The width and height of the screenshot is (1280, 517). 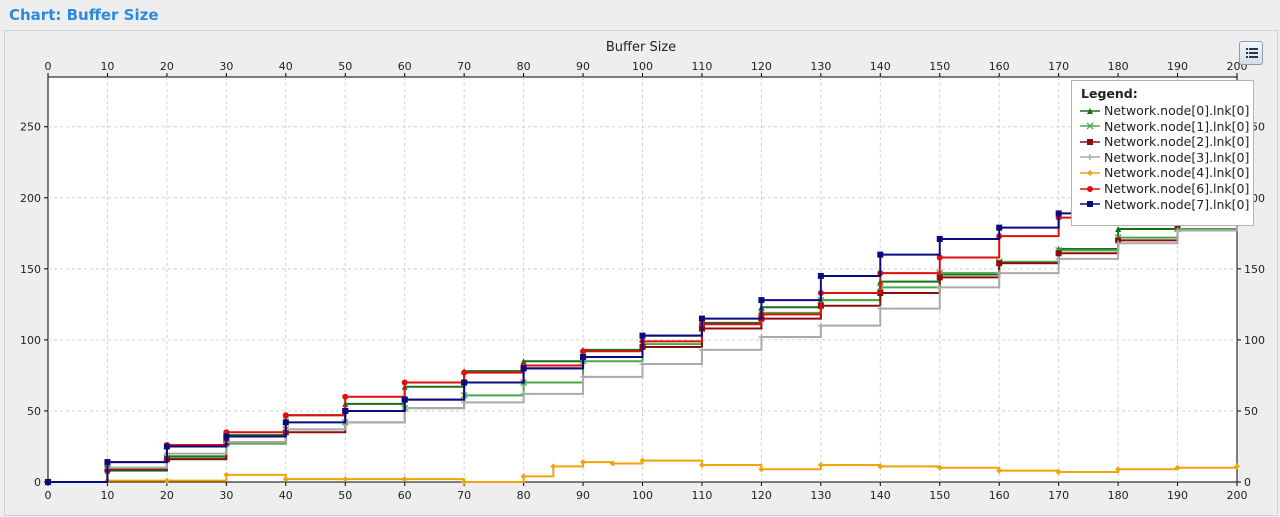 What do you see at coordinates (1164, 126) in the screenshot?
I see `legend-item: Network.node[1].lnk[0]` at bounding box center [1164, 126].